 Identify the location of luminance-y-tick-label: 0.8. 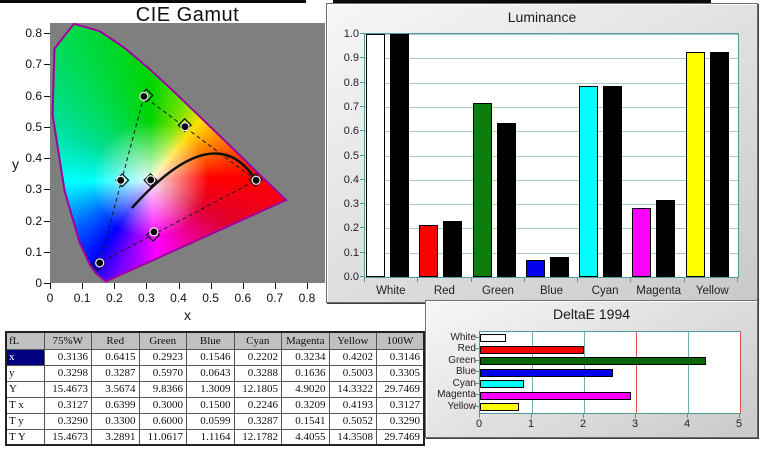
(351, 82).